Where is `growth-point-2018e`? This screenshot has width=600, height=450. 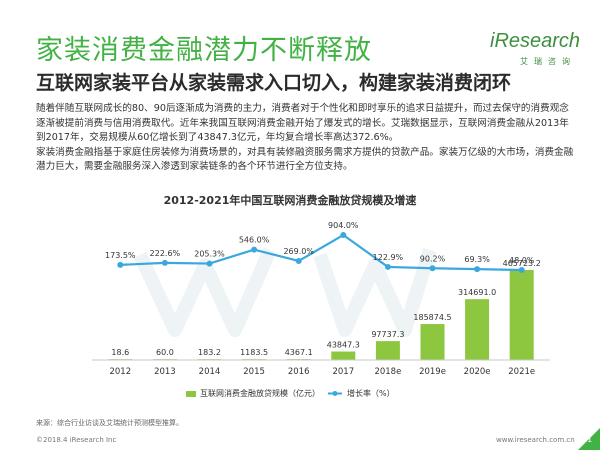
growth-point-2018e is located at coordinates (387, 266).